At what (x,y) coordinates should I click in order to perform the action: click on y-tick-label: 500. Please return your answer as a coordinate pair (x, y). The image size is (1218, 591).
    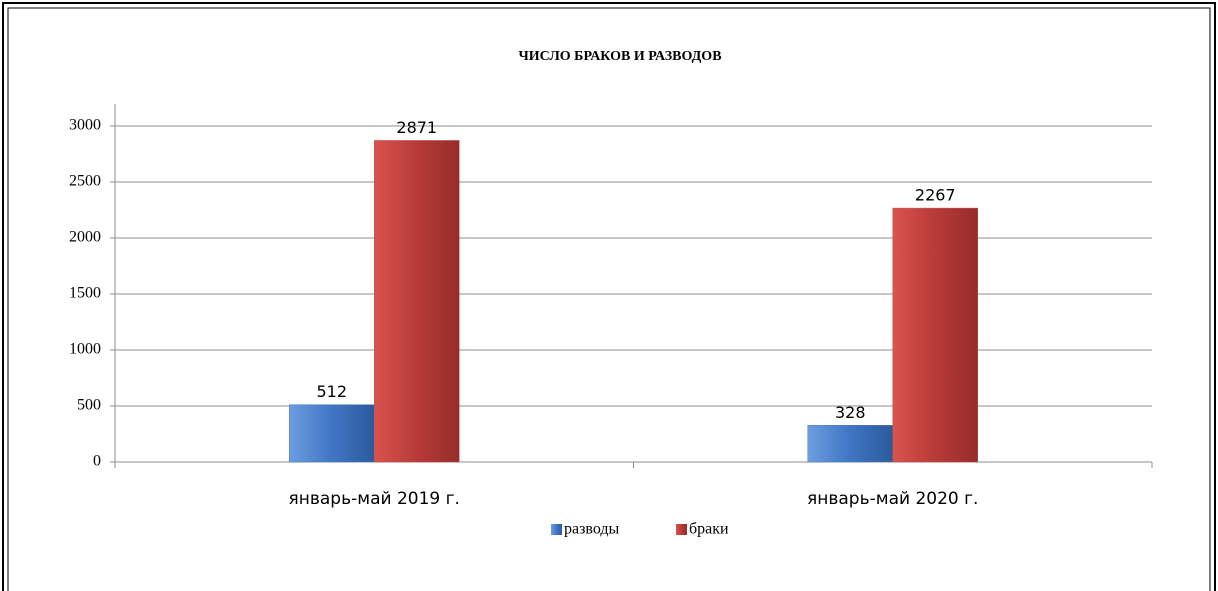
    Looking at the image, I should click on (89, 405).